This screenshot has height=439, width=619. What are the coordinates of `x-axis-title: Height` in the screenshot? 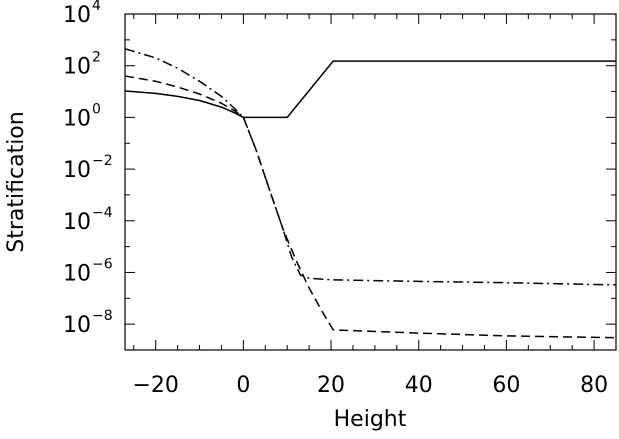 It's located at (370, 419).